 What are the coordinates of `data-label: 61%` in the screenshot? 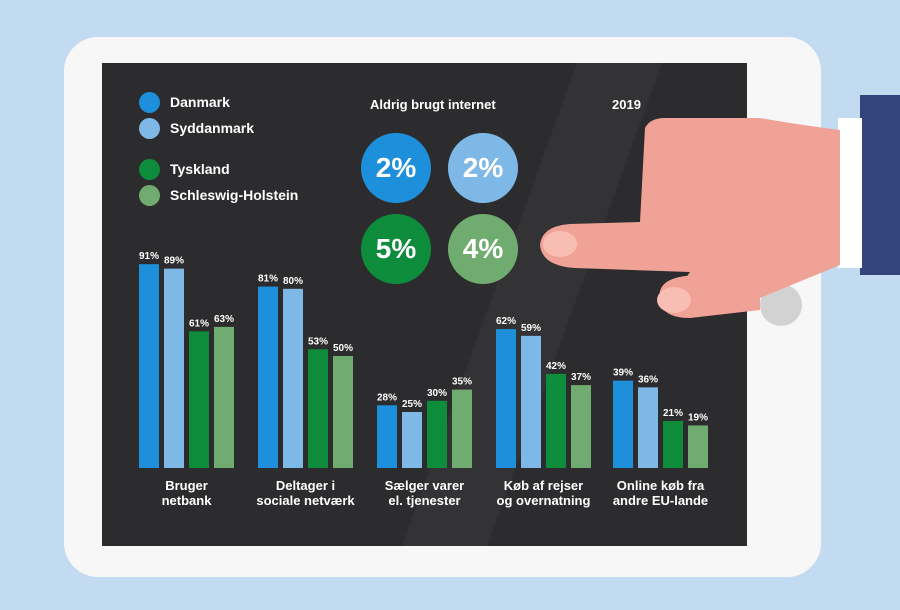 It's located at (199, 323).